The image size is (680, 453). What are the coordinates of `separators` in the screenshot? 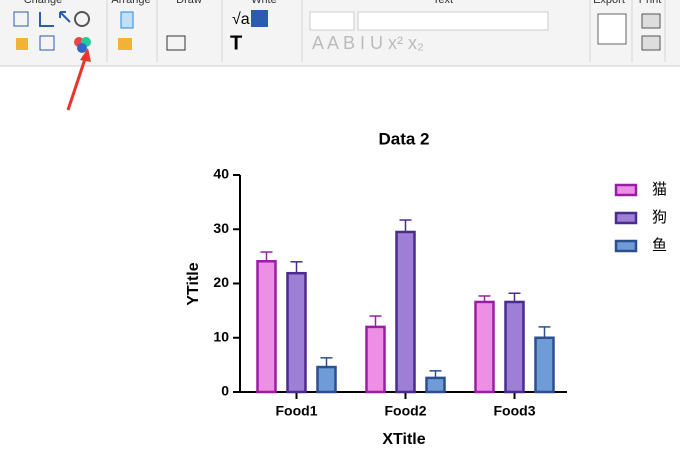 It's located at (386, 31).